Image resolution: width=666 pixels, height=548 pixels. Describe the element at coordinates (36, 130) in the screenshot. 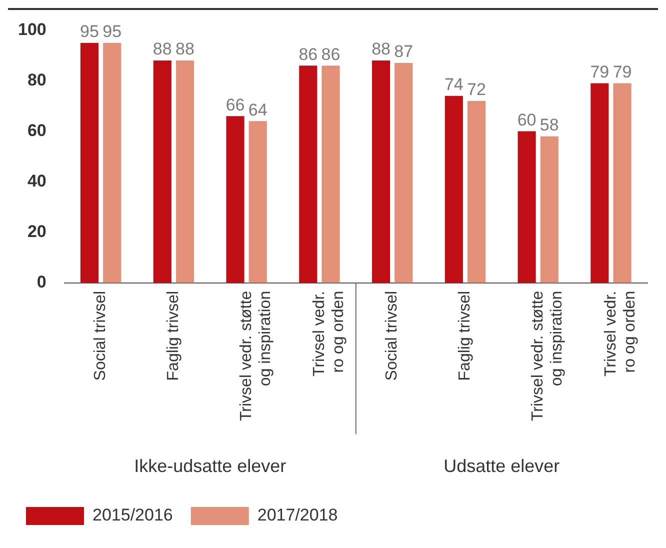

I see `y-tick-label: 60` at that location.